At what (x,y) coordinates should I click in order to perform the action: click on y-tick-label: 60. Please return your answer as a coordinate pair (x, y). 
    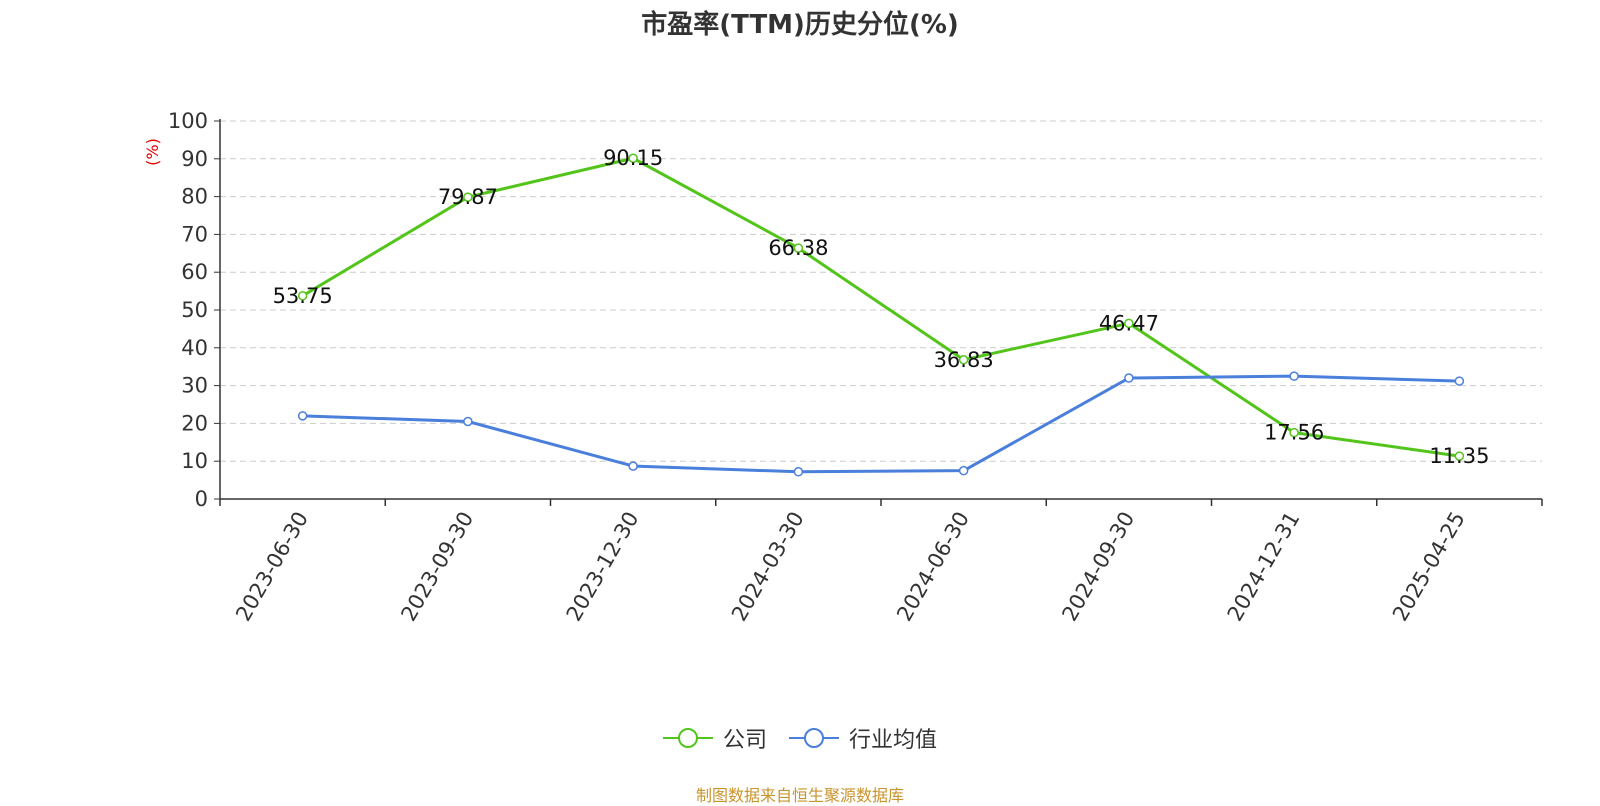
    Looking at the image, I should click on (194, 272).